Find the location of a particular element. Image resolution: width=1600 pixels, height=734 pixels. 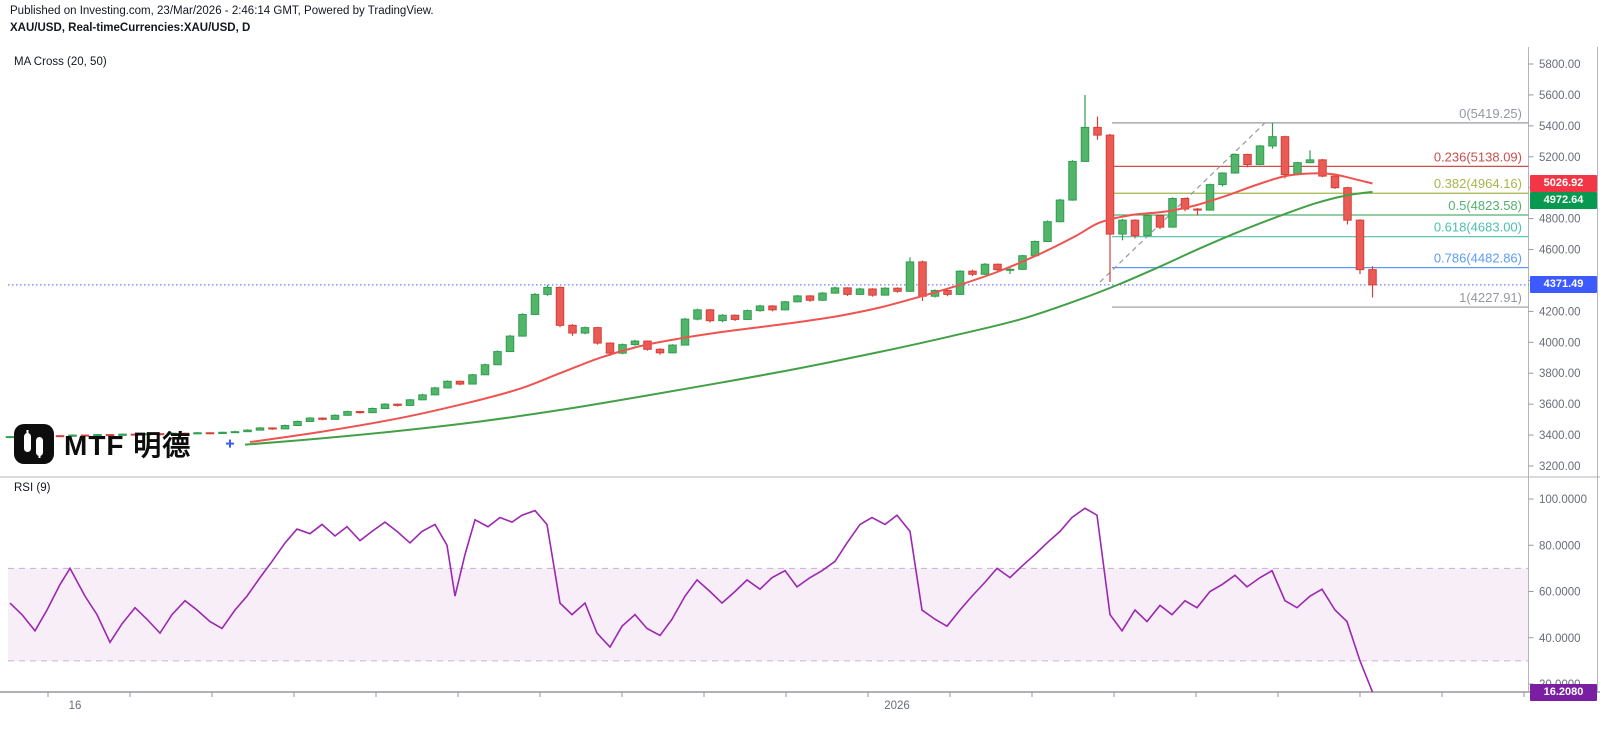

price-tick-label: 3800.00 is located at coordinates (1560, 374).